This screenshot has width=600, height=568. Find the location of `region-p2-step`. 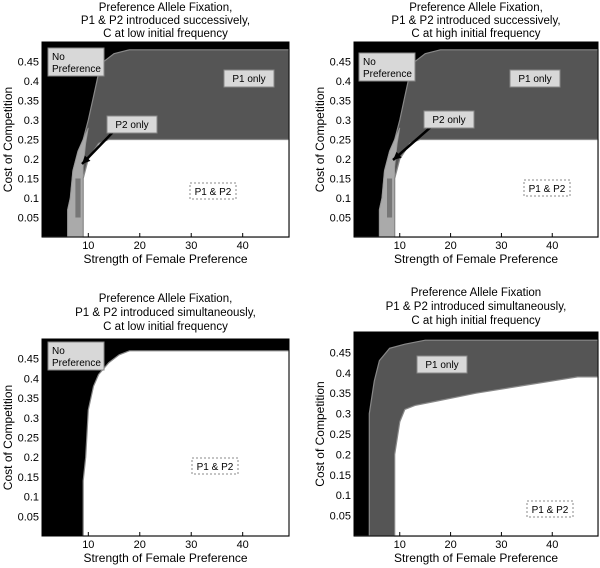

region-p2-step is located at coordinates (78, 198).